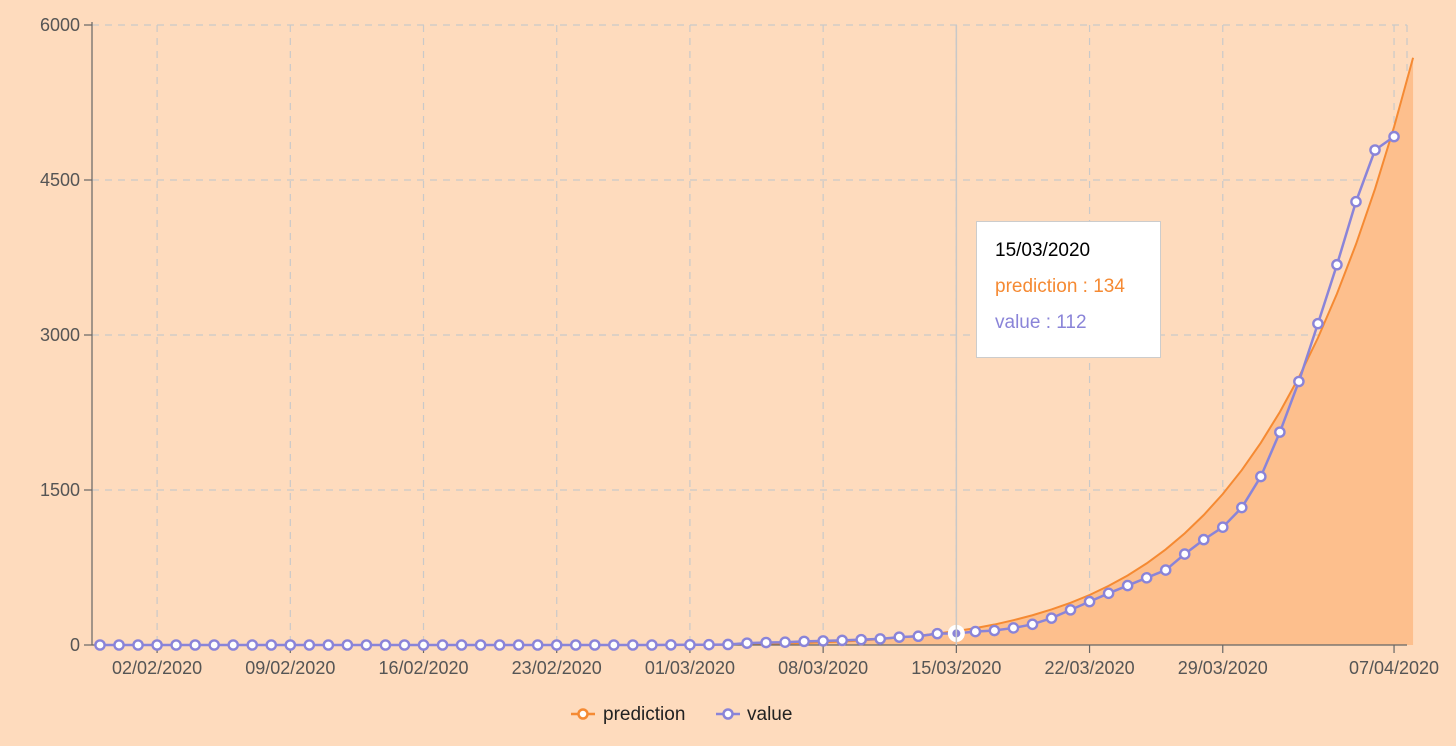 Image resolution: width=1456 pixels, height=746 pixels. What do you see at coordinates (1043, 250) in the screenshot?
I see `tooltip-date: 15/03/2020` at bounding box center [1043, 250].